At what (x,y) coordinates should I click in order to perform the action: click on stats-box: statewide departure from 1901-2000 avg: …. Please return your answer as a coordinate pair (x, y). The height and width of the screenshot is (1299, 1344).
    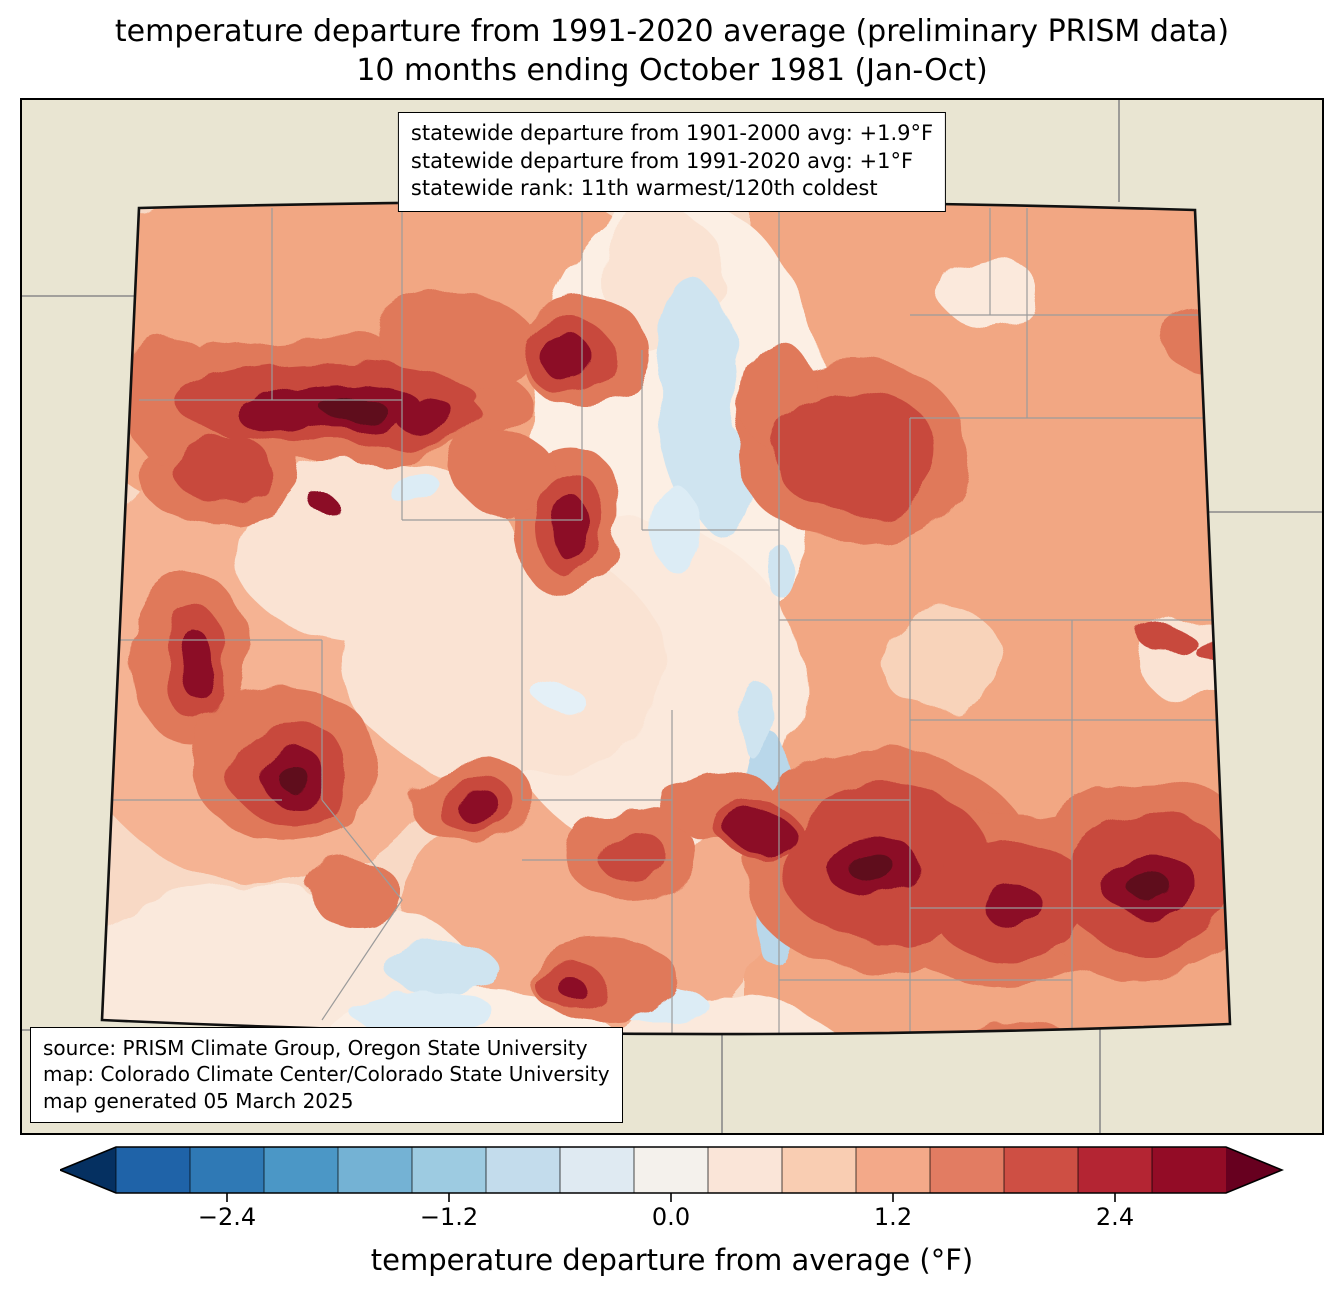
    Looking at the image, I should click on (672, 162).